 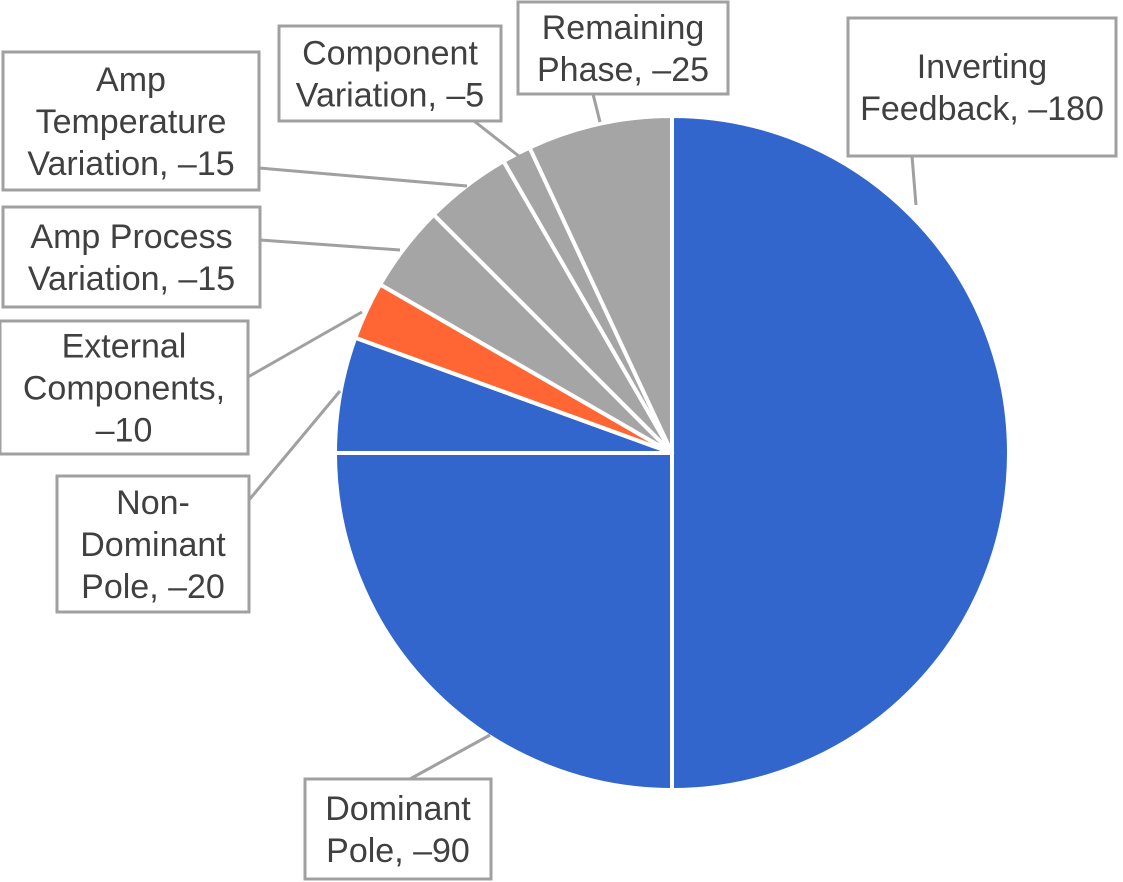 I want to click on data-label-dominant-pole: Dominant Pole, –90, so click(x=398, y=829).